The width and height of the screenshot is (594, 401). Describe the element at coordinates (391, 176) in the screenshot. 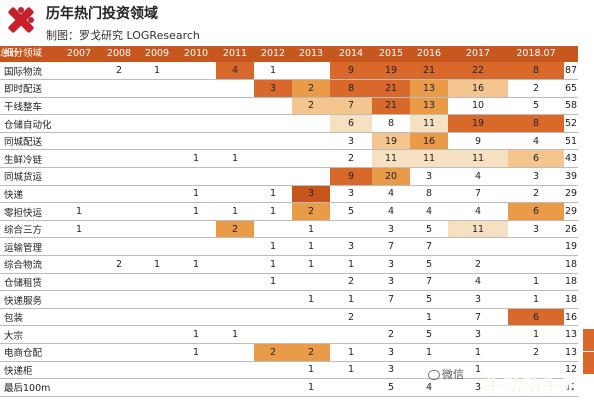

I see `table-cell: 20` at that location.